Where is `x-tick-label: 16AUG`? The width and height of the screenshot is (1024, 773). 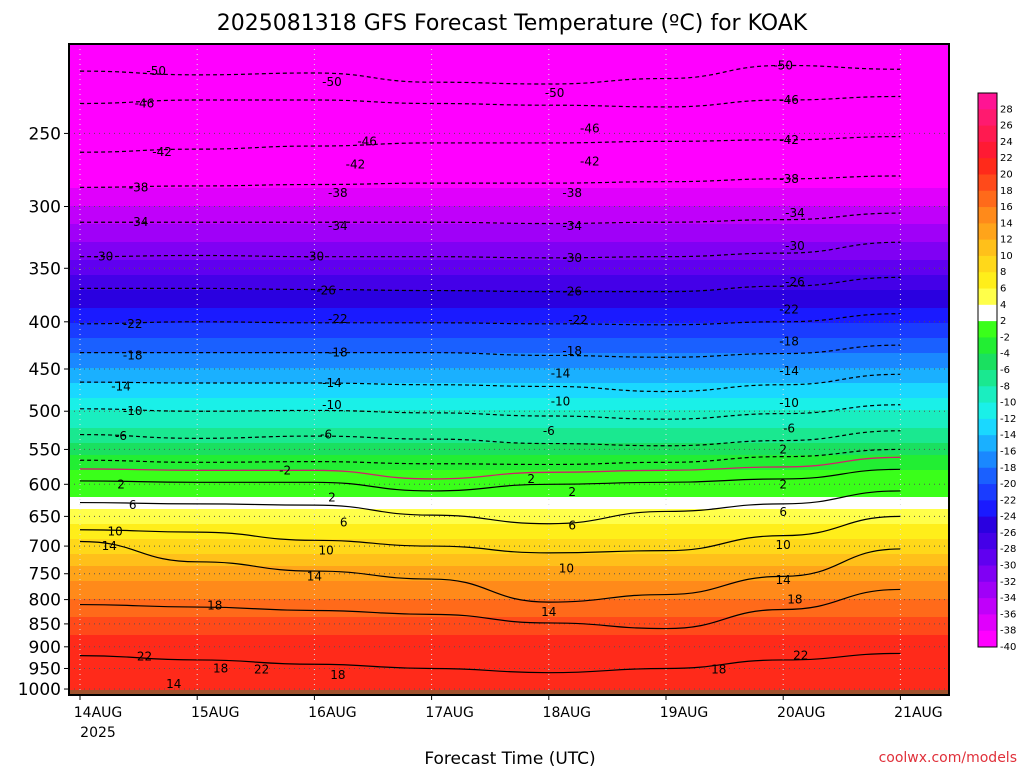 x-tick-label: 16AUG is located at coordinates (332, 713).